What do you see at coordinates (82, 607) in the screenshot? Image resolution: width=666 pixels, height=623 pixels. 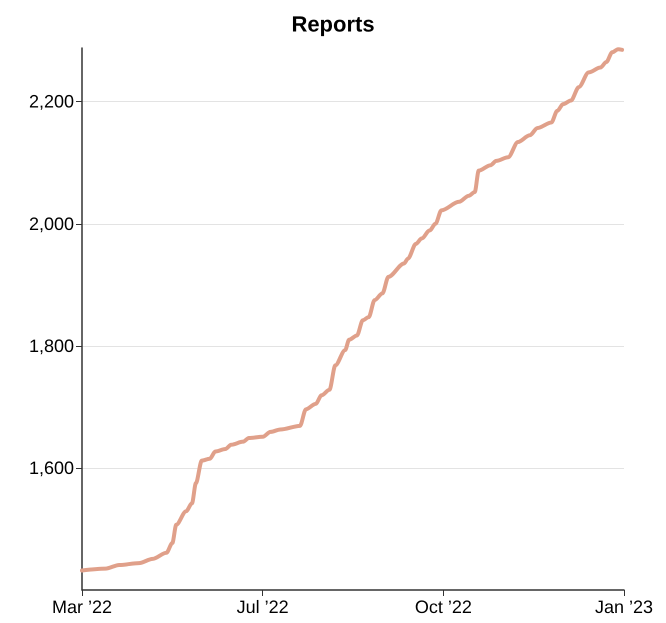 I see `x-tick-label: Mar ’22` at bounding box center [82, 607].